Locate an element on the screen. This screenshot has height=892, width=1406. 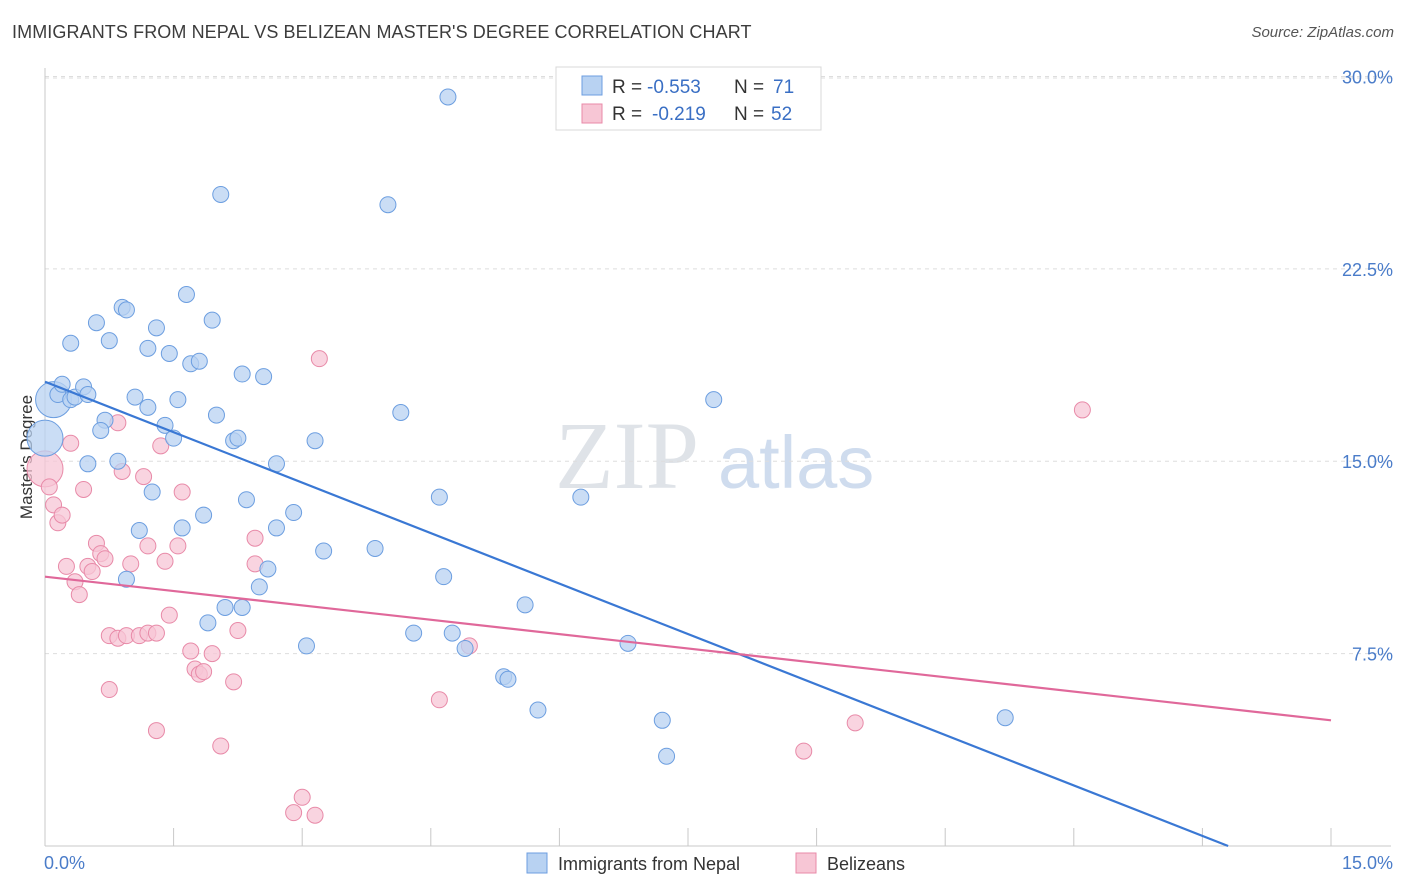
legend-swatch-nepal is located at coordinates (592, 85).